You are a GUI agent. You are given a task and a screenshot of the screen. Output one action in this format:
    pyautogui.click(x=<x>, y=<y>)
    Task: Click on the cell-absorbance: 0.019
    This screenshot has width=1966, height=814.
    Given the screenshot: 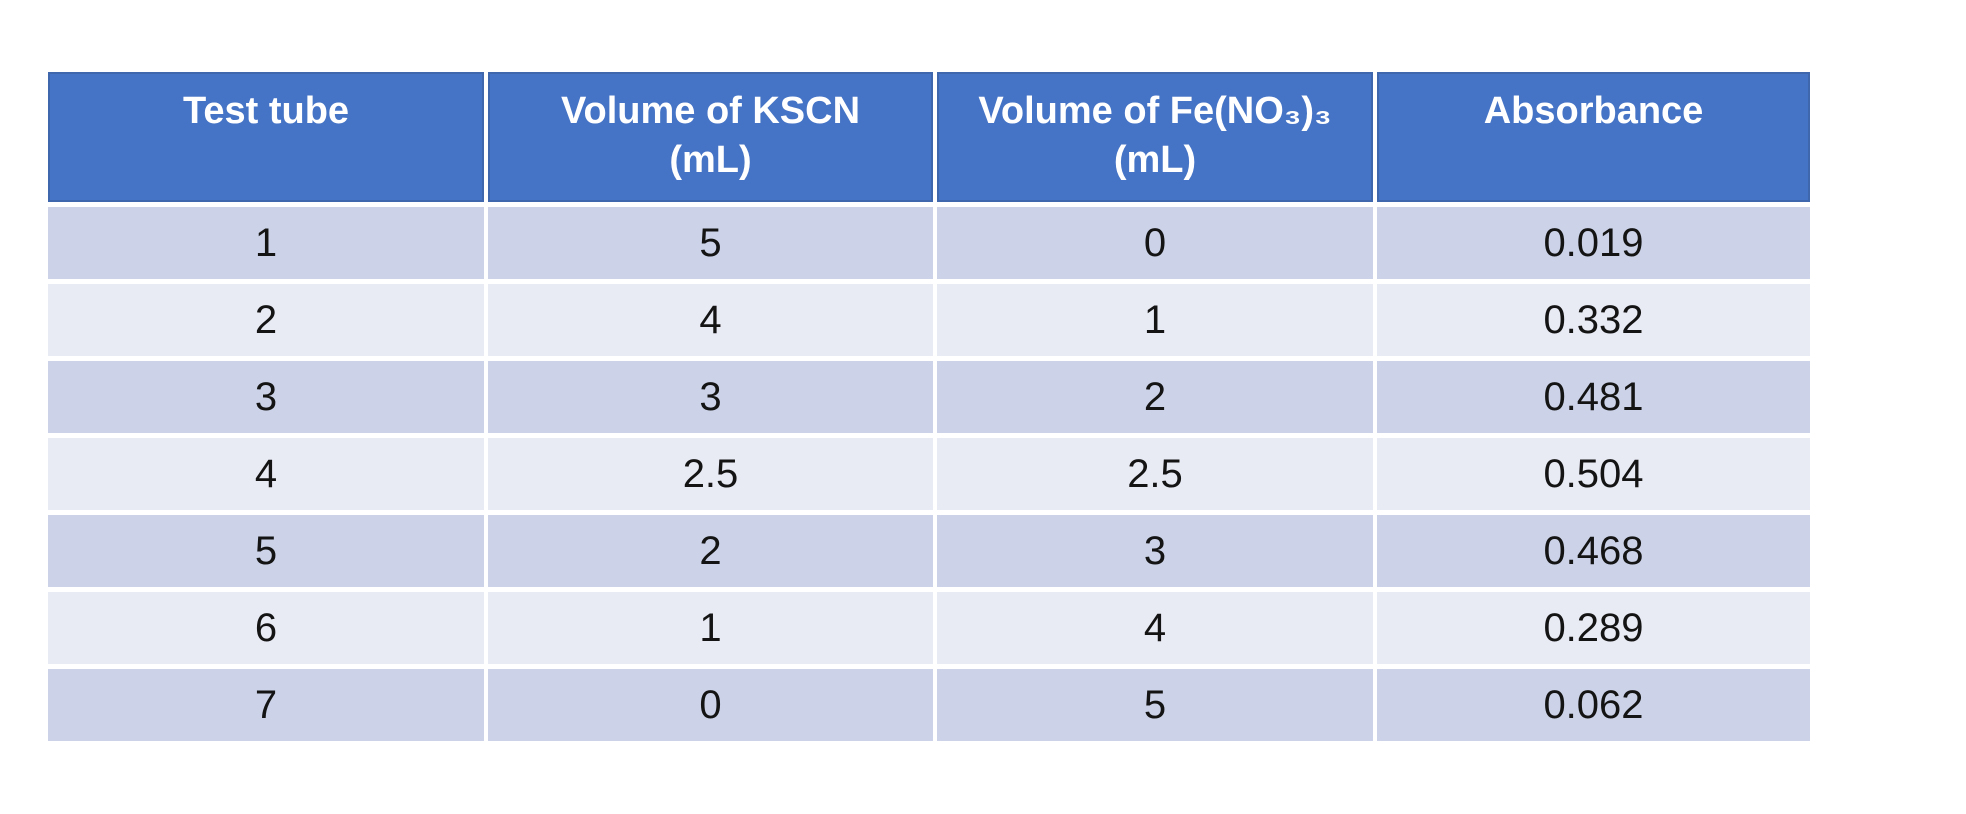 What is the action you would take?
    pyautogui.click(x=1593, y=243)
    